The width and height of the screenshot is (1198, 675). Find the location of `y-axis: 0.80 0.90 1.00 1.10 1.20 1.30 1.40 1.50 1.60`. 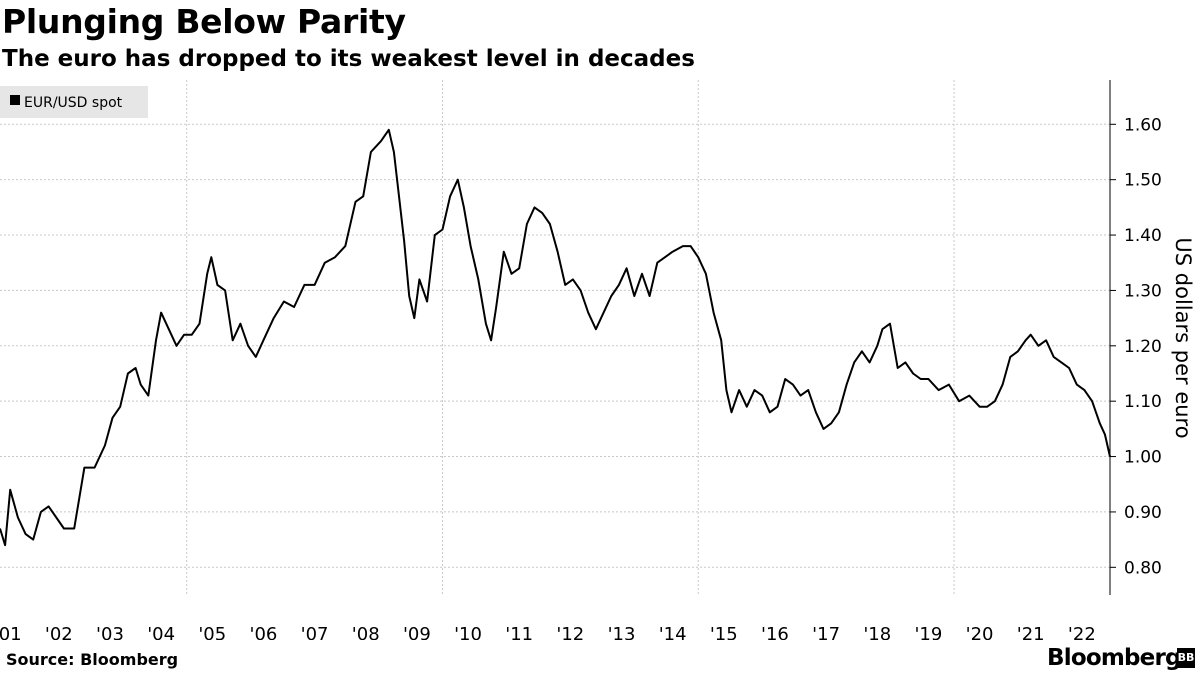

y-axis: 0.80 0.90 1.00 1.10 1.20 1.30 1.40 1.50 1.60 is located at coordinates (1135, 337).